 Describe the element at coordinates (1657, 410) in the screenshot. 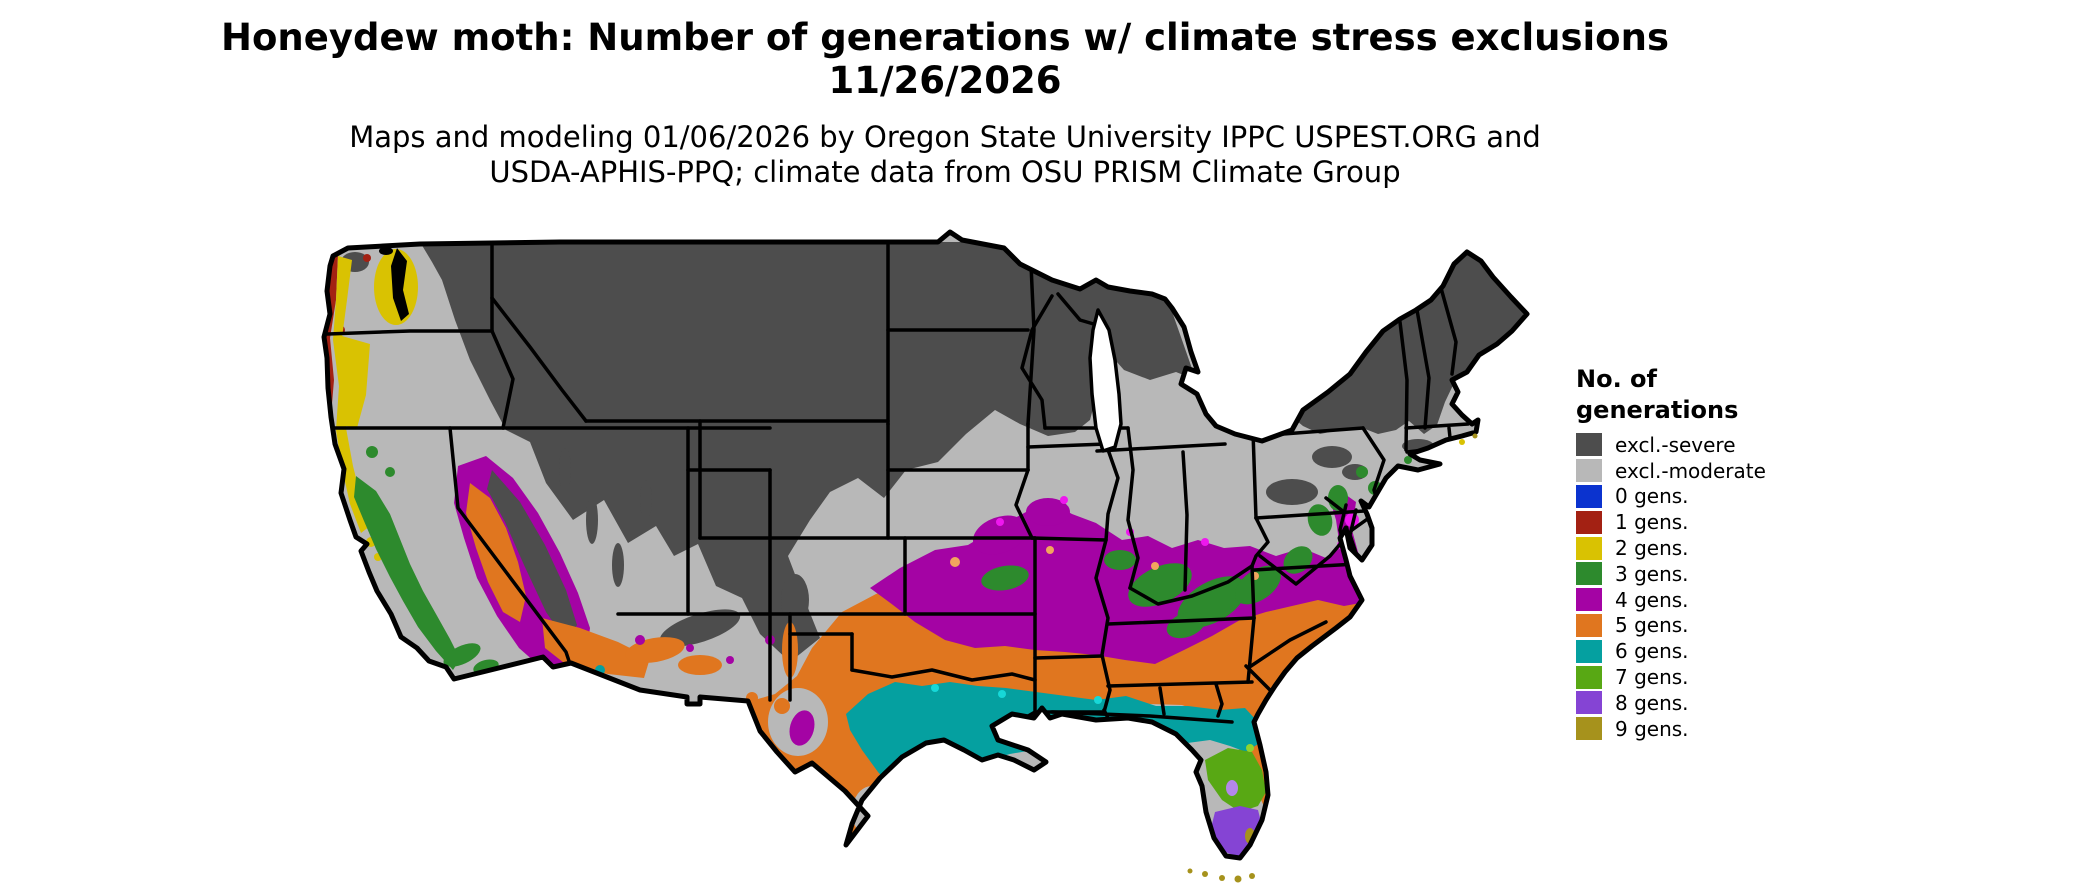

I see `legend-title-line-2: generations` at that location.